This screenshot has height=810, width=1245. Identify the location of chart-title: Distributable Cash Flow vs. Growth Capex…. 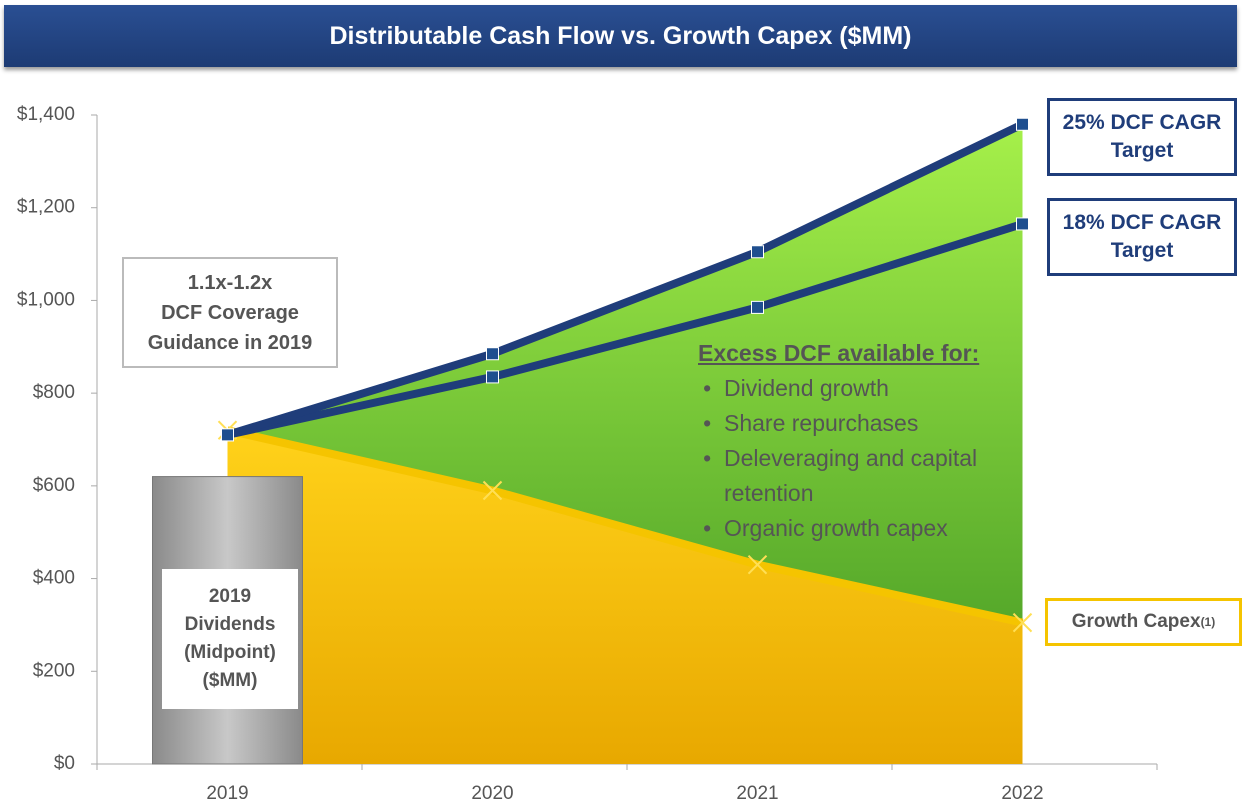
(620, 36).